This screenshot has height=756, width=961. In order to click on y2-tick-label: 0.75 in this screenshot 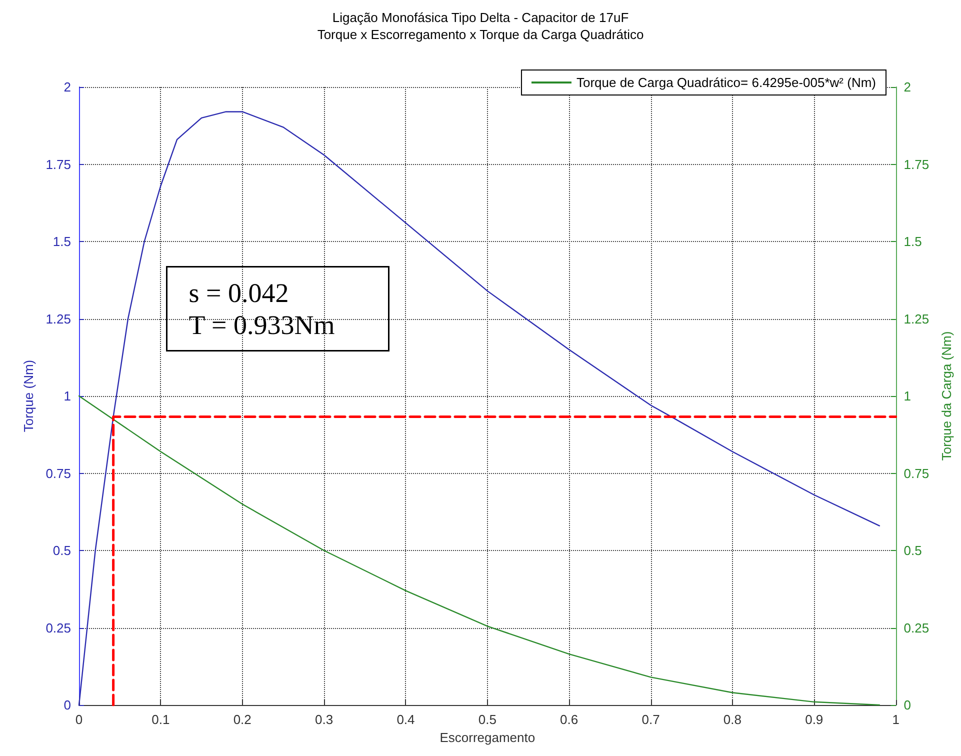, I will do `click(917, 473)`.